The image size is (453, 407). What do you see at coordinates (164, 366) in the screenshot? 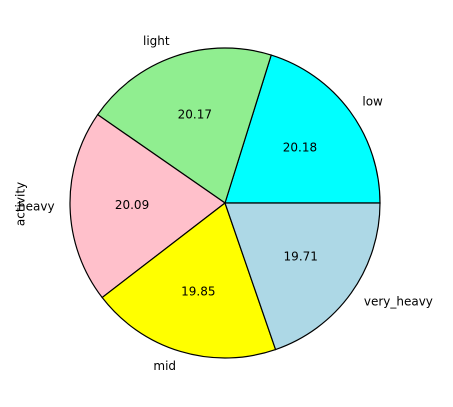
I see `slice-category-label: mid` at bounding box center [164, 366].